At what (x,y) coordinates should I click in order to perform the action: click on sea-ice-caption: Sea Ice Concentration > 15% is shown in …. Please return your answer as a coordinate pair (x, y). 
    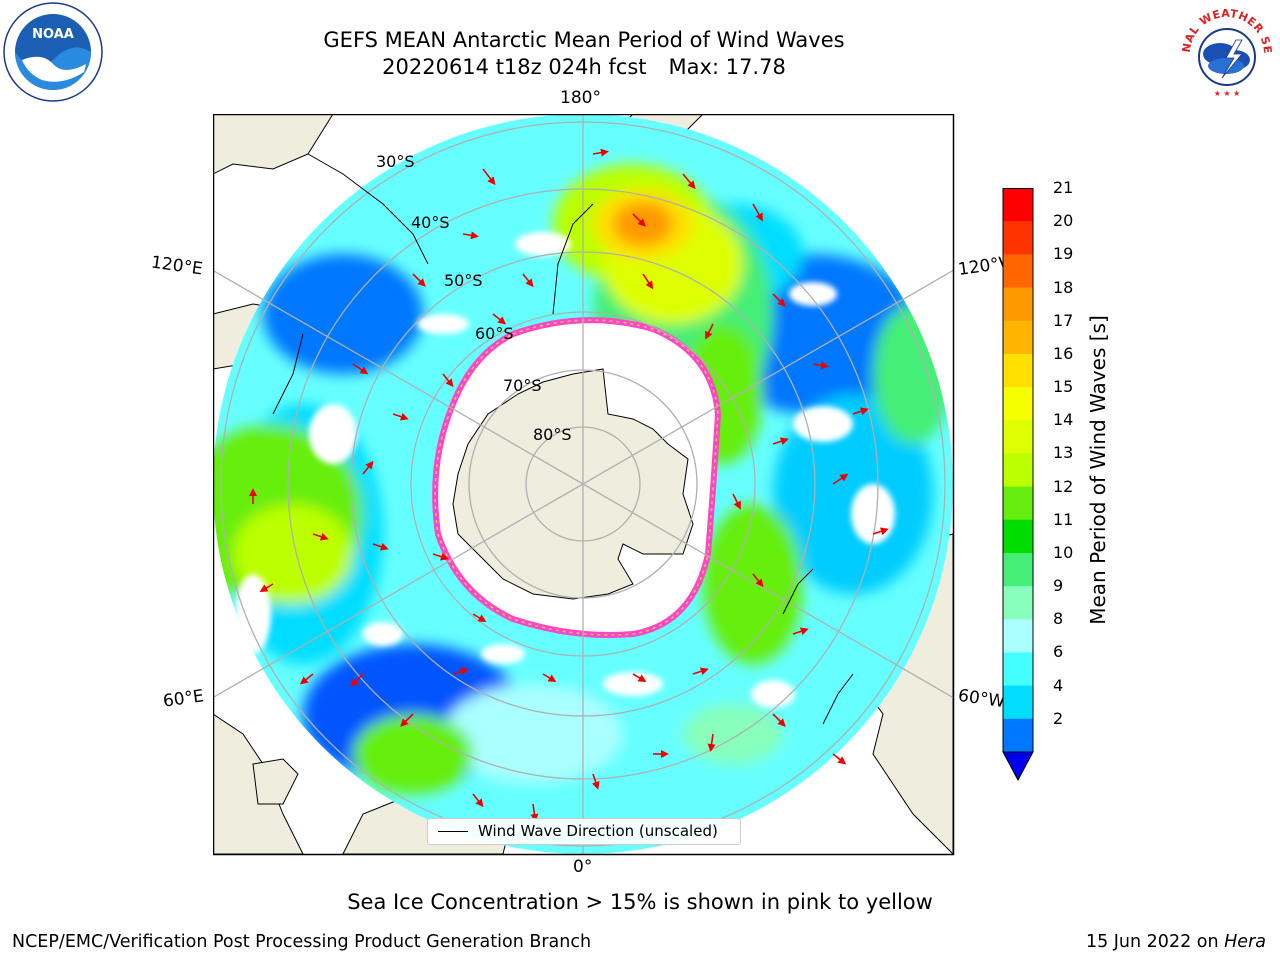
    Looking at the image, I should click on (640, 902).